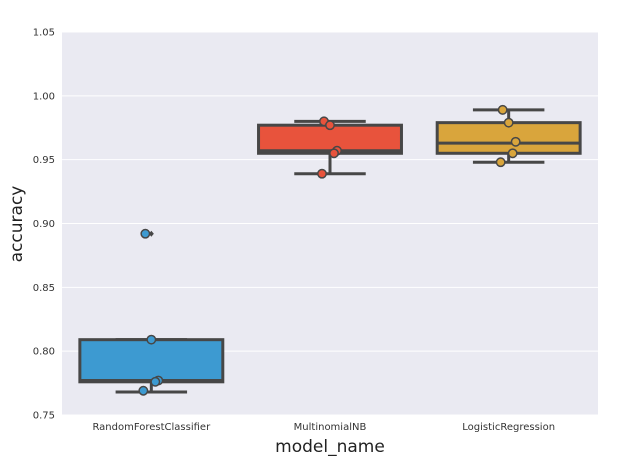 This screenshot has height=461, width=618. Describe the element at coordinates (330, 447) in the screenshot. I see `x-axis-label: model_name` at that location.